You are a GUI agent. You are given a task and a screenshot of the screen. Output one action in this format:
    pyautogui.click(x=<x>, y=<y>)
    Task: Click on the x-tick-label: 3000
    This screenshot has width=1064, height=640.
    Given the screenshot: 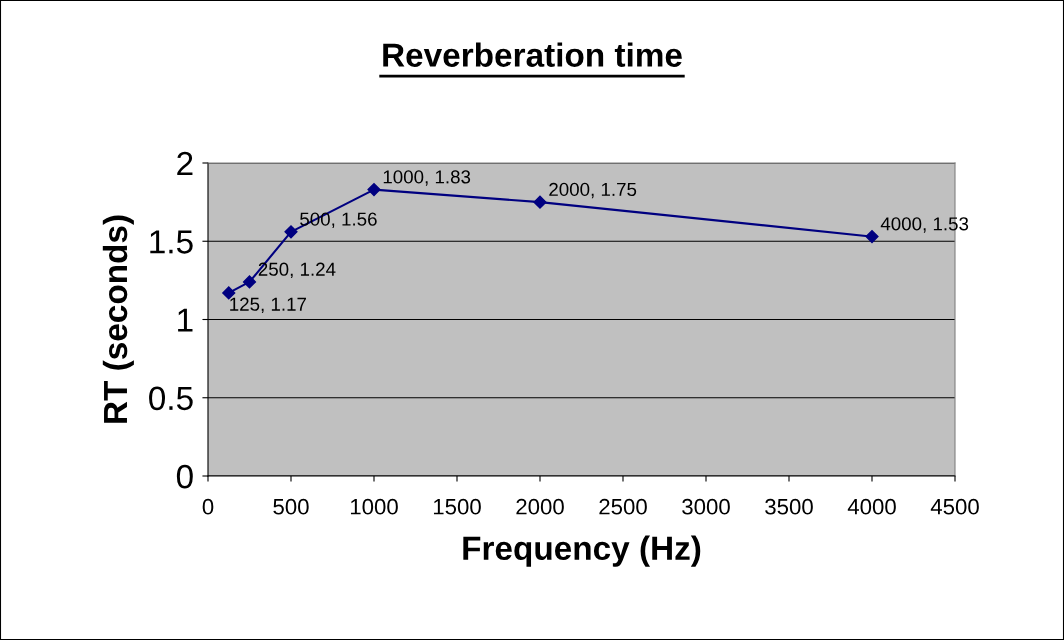 What is the action you would take?
    pyautogui.click(x=706, y=506)
    